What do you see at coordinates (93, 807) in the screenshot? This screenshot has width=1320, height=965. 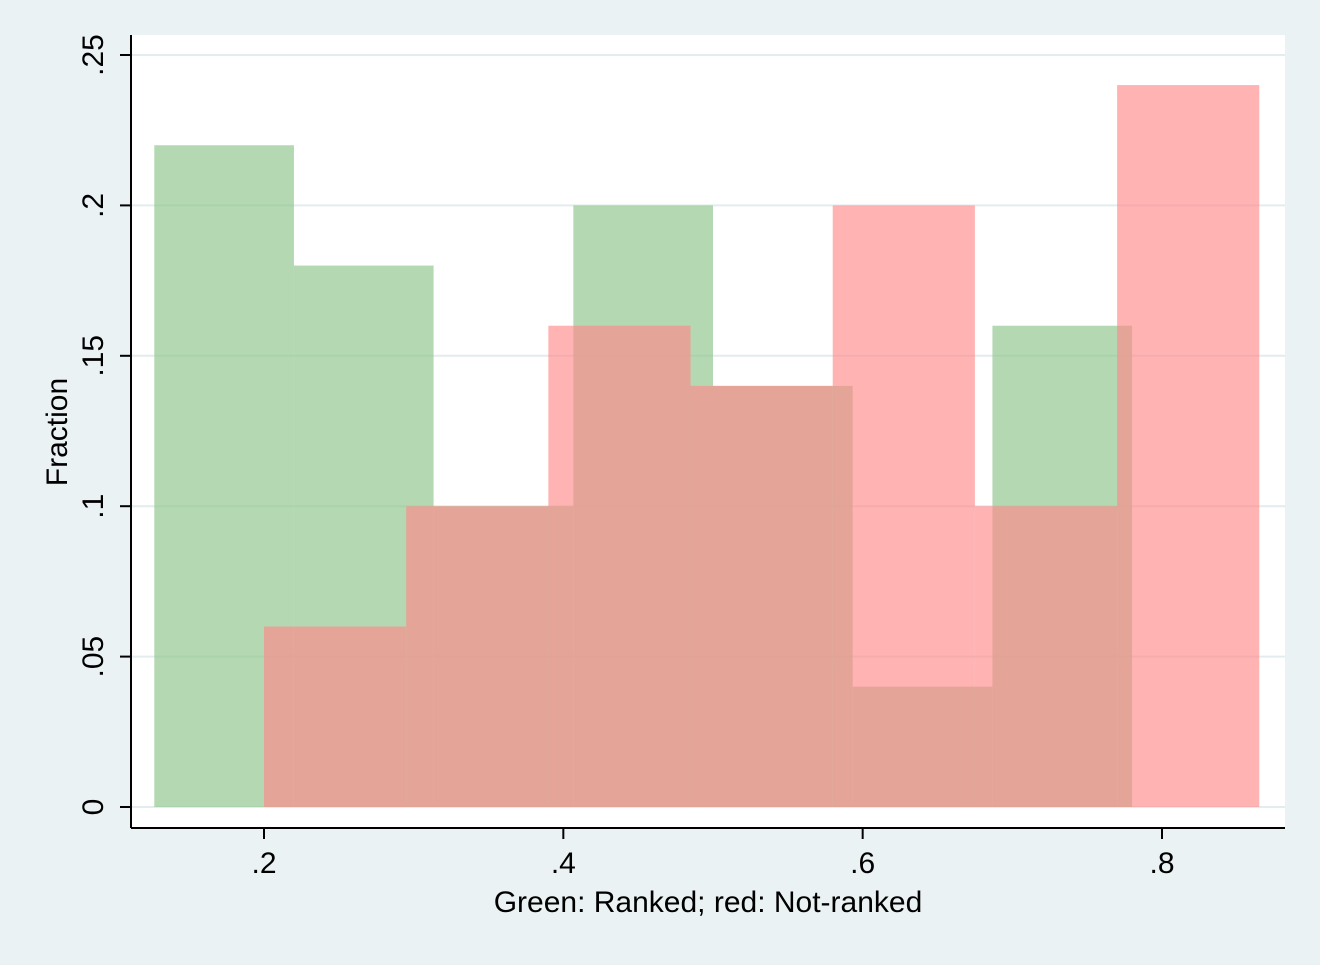 I see `y-tick-label: 0` at bounding box center [93, 807].